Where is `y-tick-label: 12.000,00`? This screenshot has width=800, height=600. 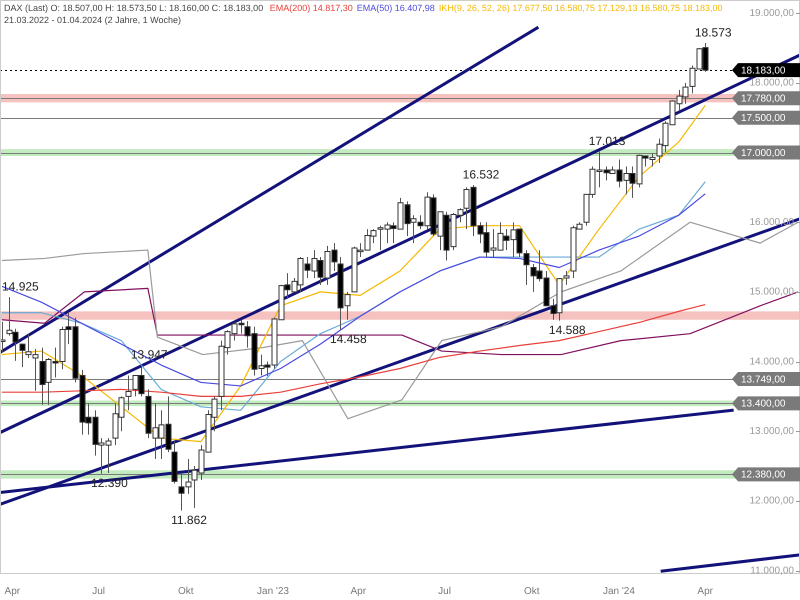 y-tick-label: 12.000,00 is located at coordinates (772, 501).